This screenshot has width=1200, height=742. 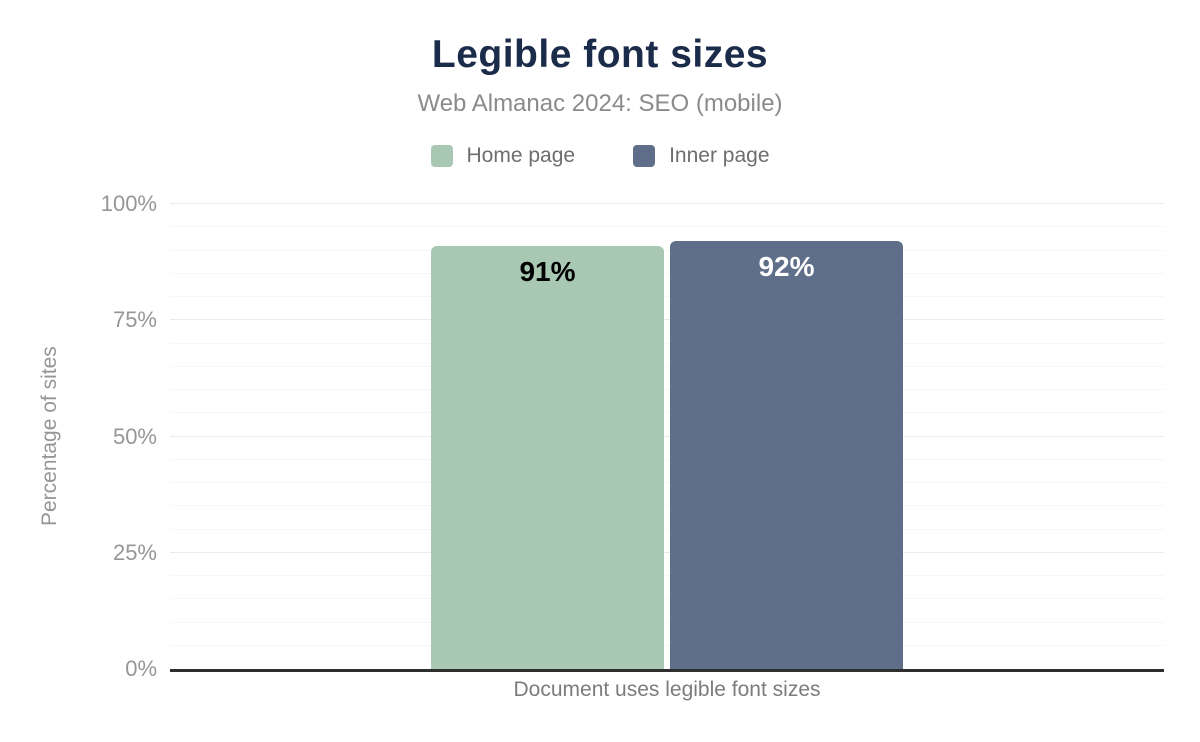 What do you see at coordinates (547, 457) in the screenshot?
I see `bar-home-page: 91%` at bounding box center [547, 457].